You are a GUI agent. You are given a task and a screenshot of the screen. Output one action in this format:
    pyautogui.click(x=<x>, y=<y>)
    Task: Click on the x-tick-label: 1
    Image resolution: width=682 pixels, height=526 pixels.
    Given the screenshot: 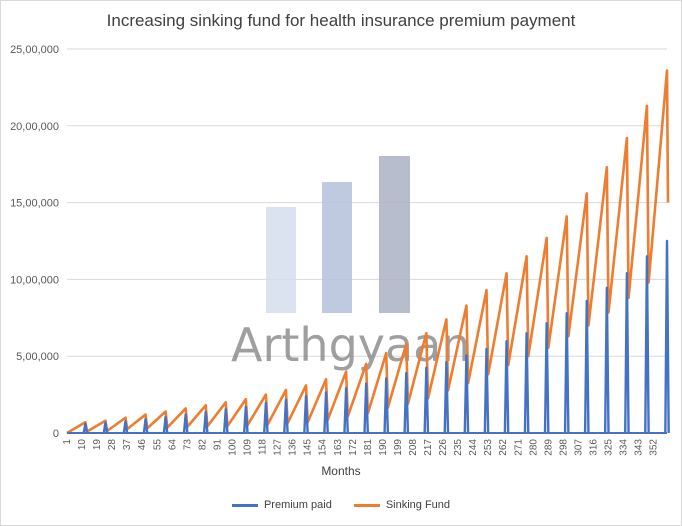 What is the action you would take?
    pyautogui.click(x=67, y=442)
    